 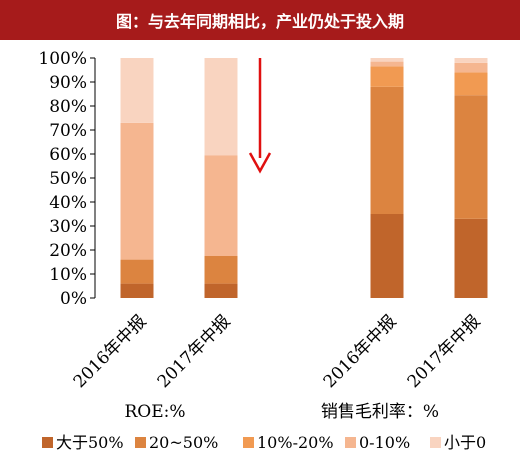 What do you see at coordinates (90, 442) in the screenshot?
I see `legend-label: 大于50%` at bounding box center [90, 442].